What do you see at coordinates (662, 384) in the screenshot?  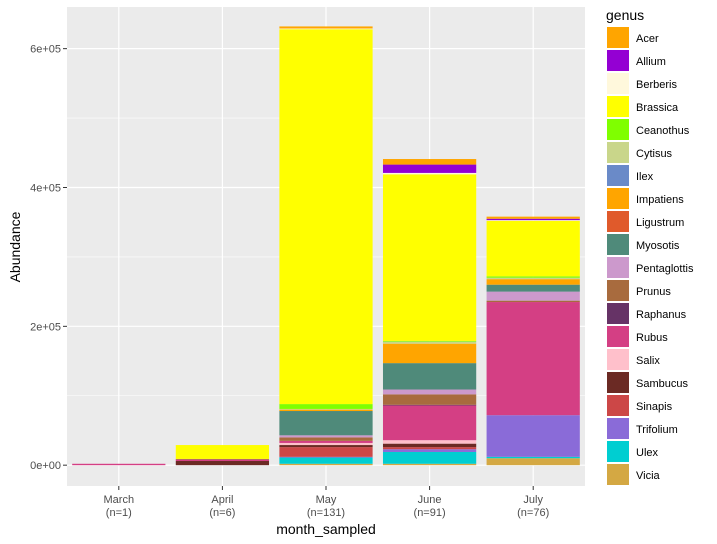 I see `legend-label-sambucus: Sambucus` at bounding box center [662, 384].